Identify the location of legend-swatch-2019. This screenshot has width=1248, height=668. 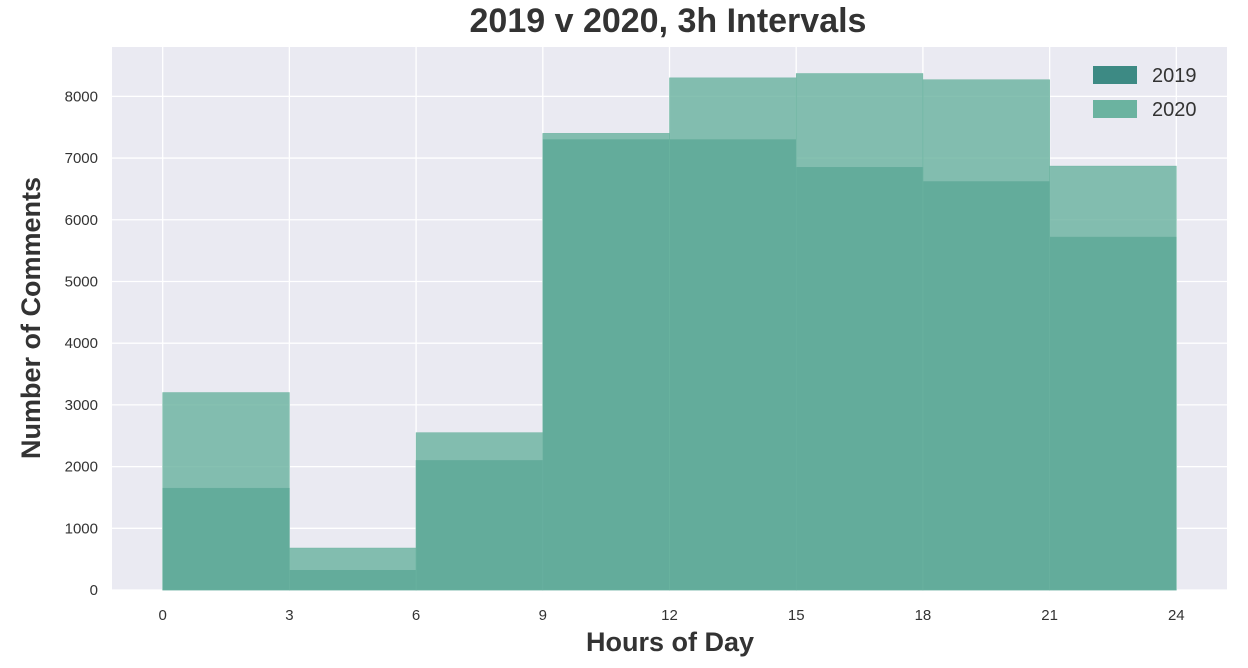
(1115, 75).